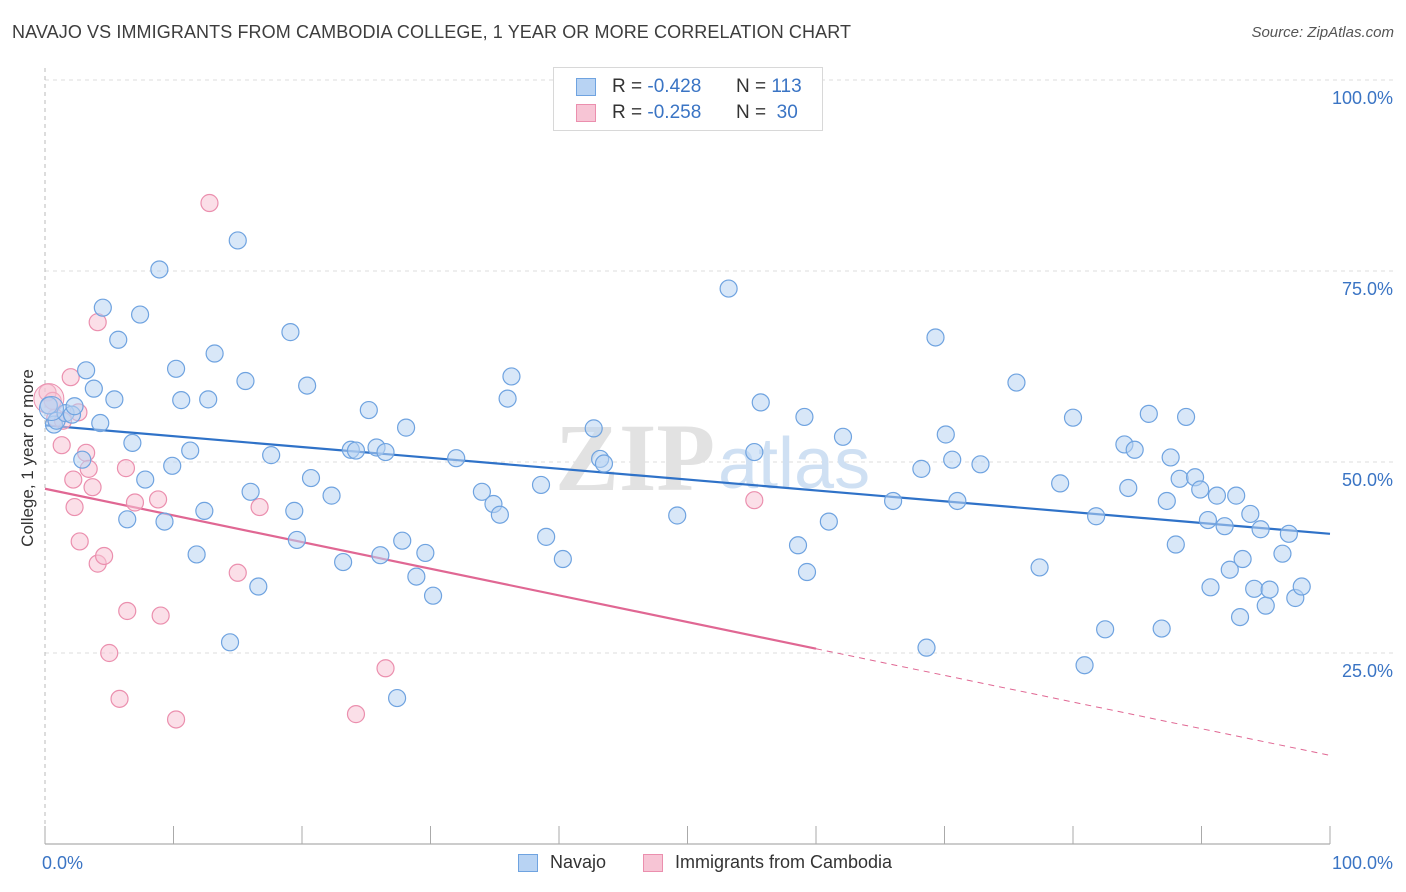  Describe the element at coordinates (784, 862) in the screenshot. I see `cambodia-legend-label: Immigrants from Cambodia` at that location.